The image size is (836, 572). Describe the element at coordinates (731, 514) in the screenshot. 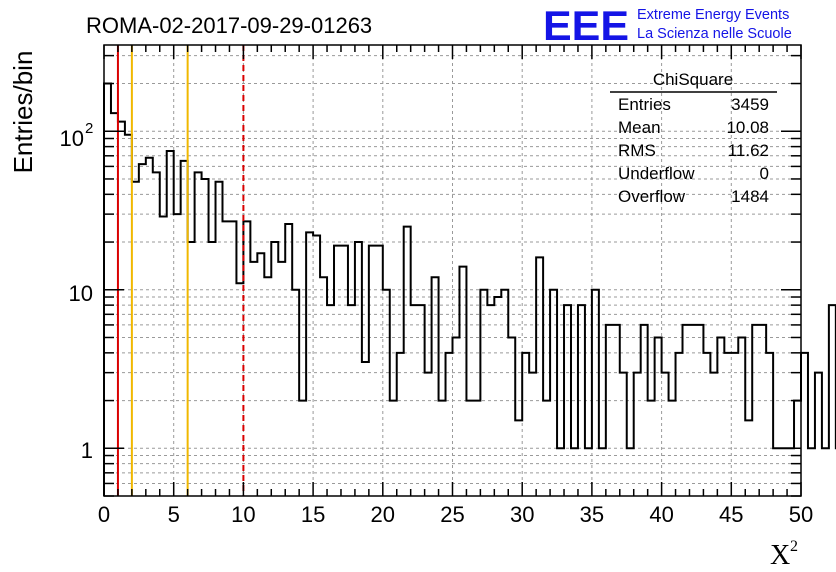

I see `x-tick-label: 45` at that location.